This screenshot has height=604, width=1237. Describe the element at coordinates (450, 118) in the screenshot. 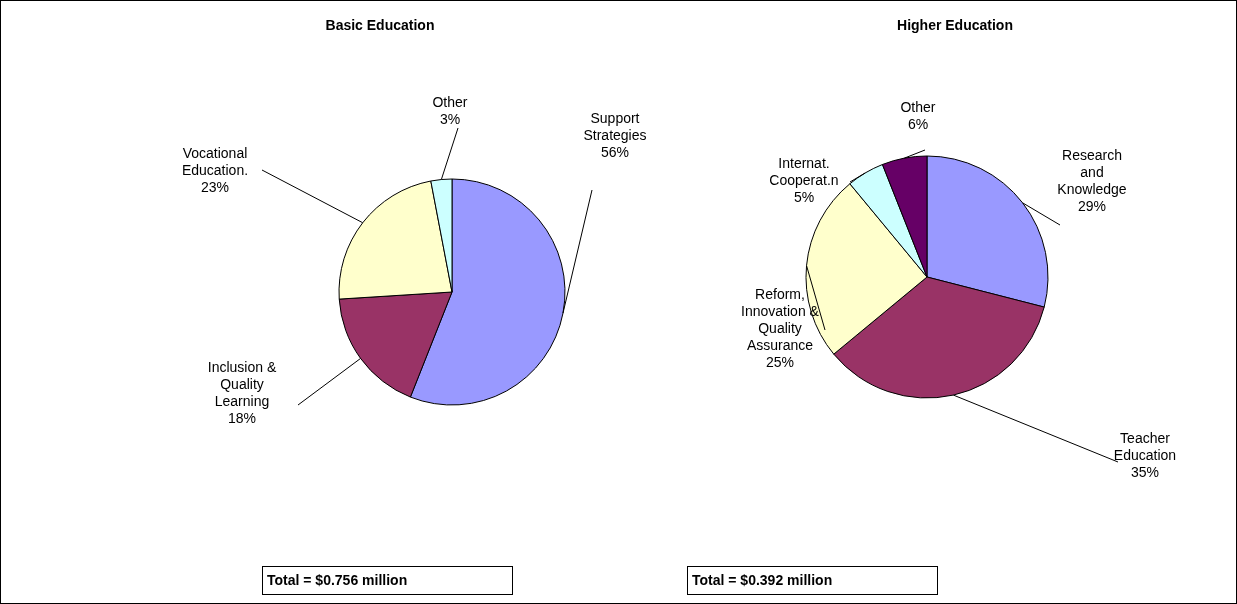

I see `data-label: 3%` at that location.